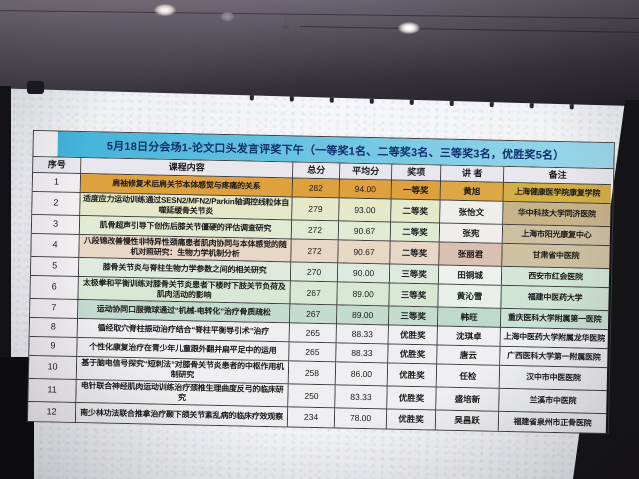 The width and height of the screenshot is (639, 479). I want to click on cell-remark: 广西医科大学第一附属医院, so click(554, 357).